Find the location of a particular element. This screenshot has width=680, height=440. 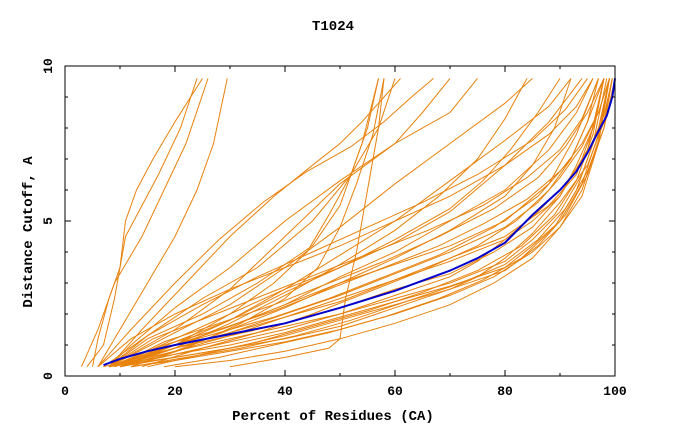

x-tick-label-0: 0 is located at coordinates (65, 391).